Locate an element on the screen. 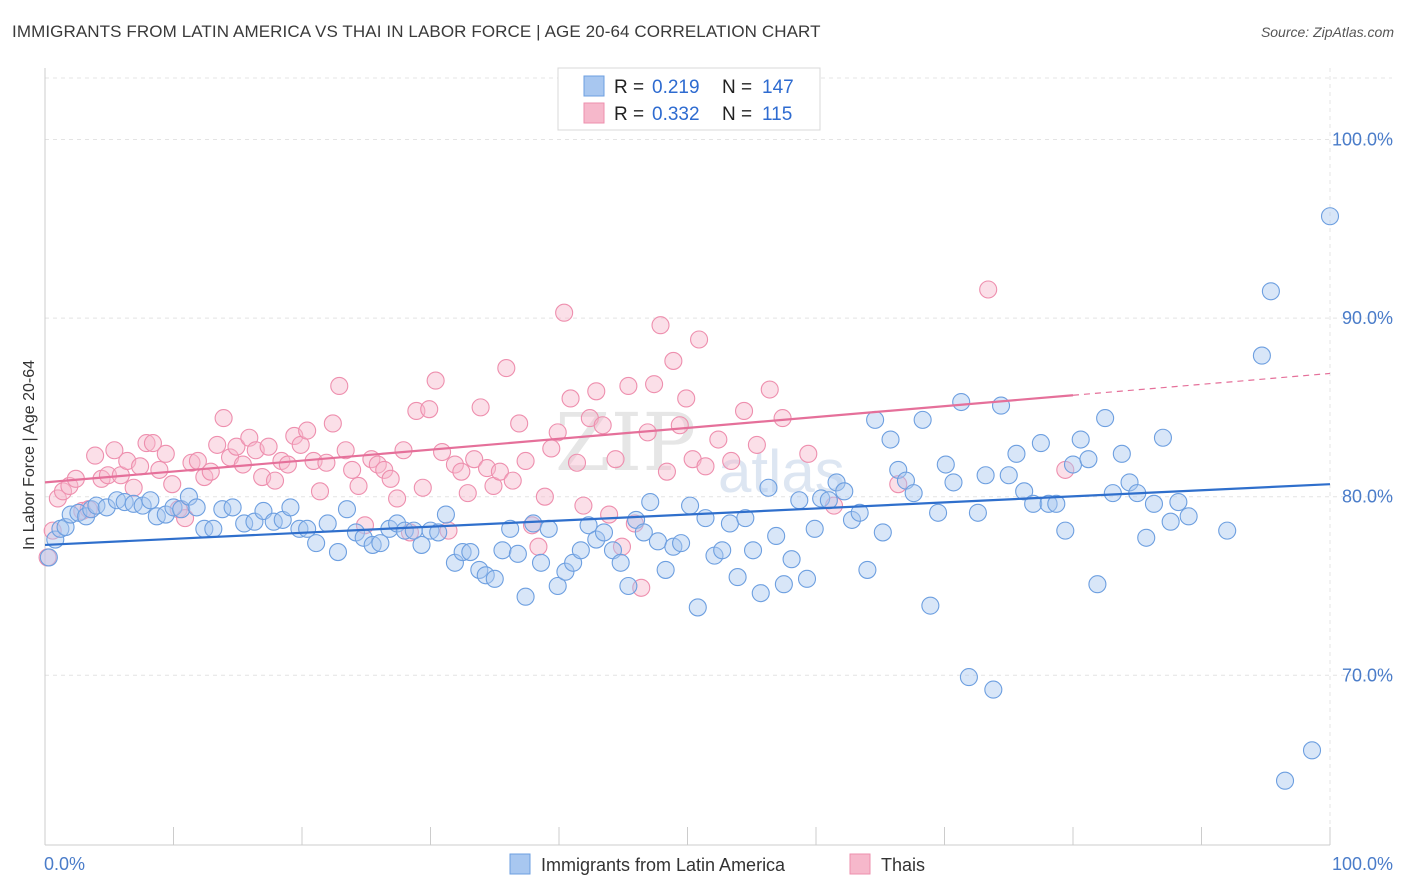 The width and height of the screenshot is (1406, 892). bottom-legend-label-latin-america: Immigrants from Latin America is located at coordinates (663, 865).